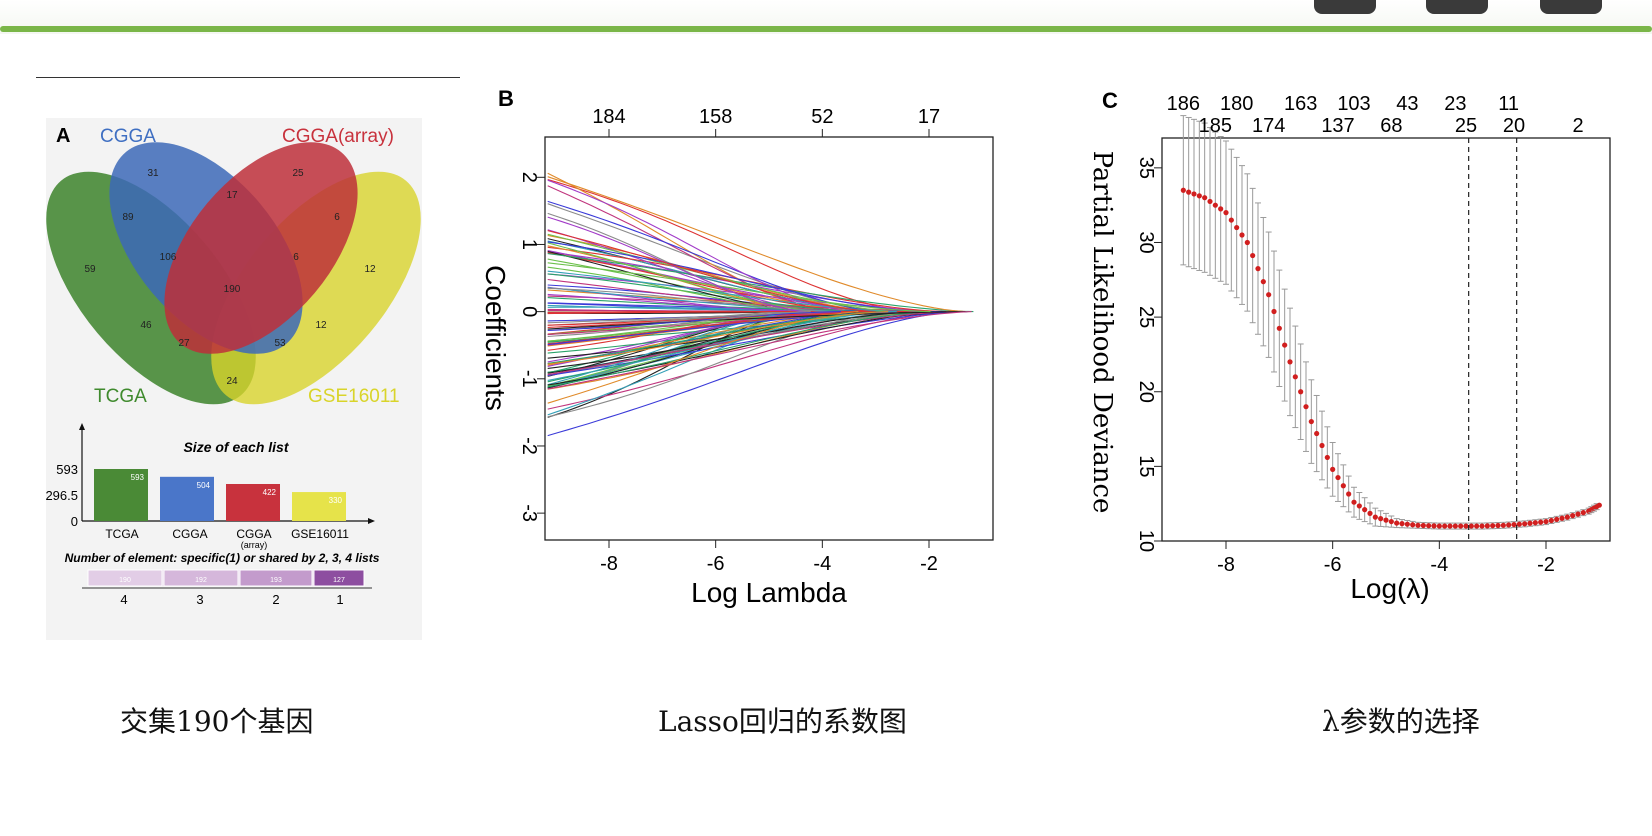 This screenshot has width=1652, height=836. I want to click on top-tick-label: 68, so click(1391, 126).